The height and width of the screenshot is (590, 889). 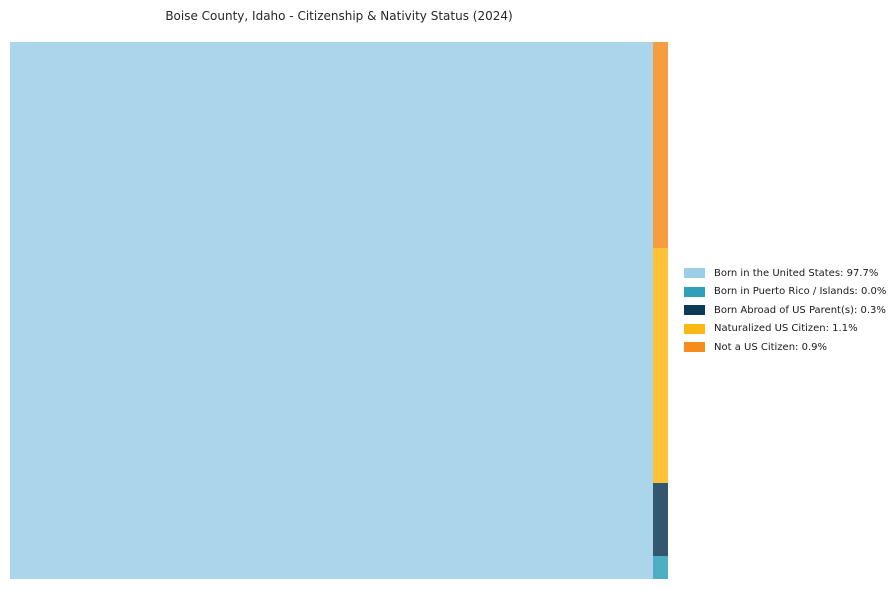 What do you see at coordinates (796, 273) in the screenshot?
I see `legend-label: Born in the United States: 97.7%` at bounding box center [796, 273].